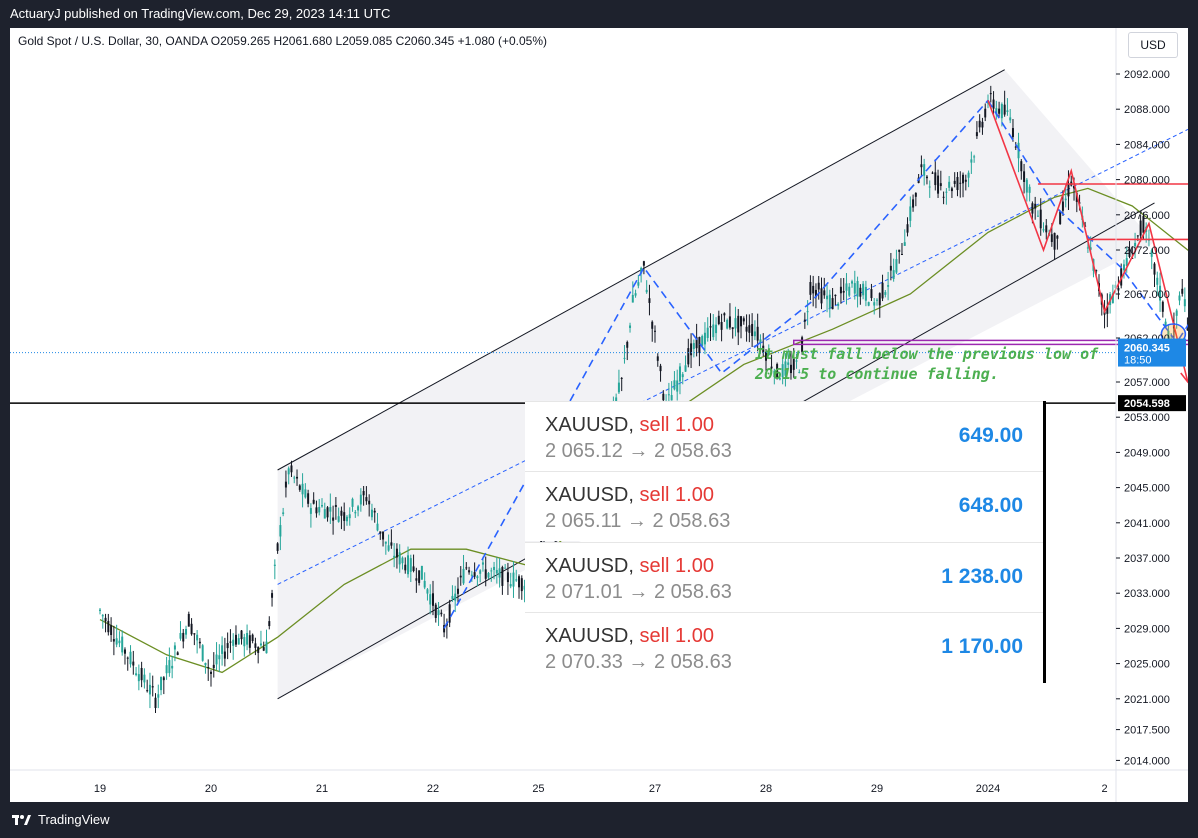 Image resolution: width=1198 pixels, height=838 pixels. What do you see at coordinates (1147, 559) in the screenshot?
I see `price-tick-label: 2037.000` at bounding box center [1147, 559].